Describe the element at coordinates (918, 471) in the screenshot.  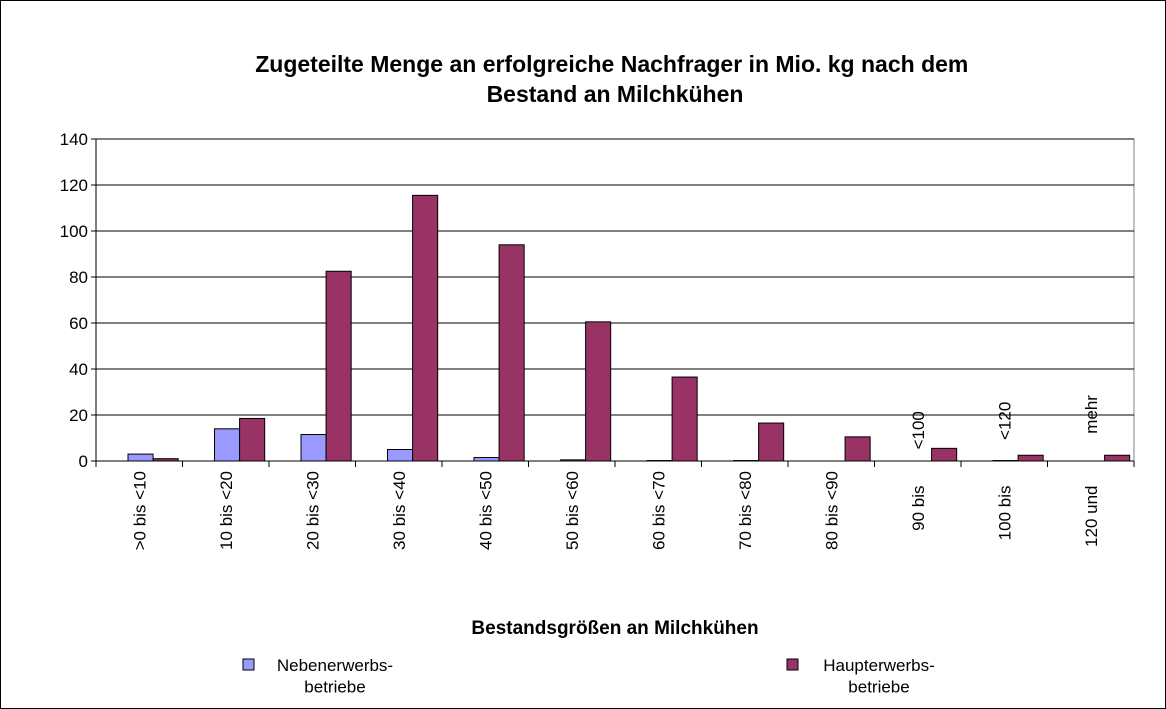
I see `x-tick-label: 90 bis <100` at that location.